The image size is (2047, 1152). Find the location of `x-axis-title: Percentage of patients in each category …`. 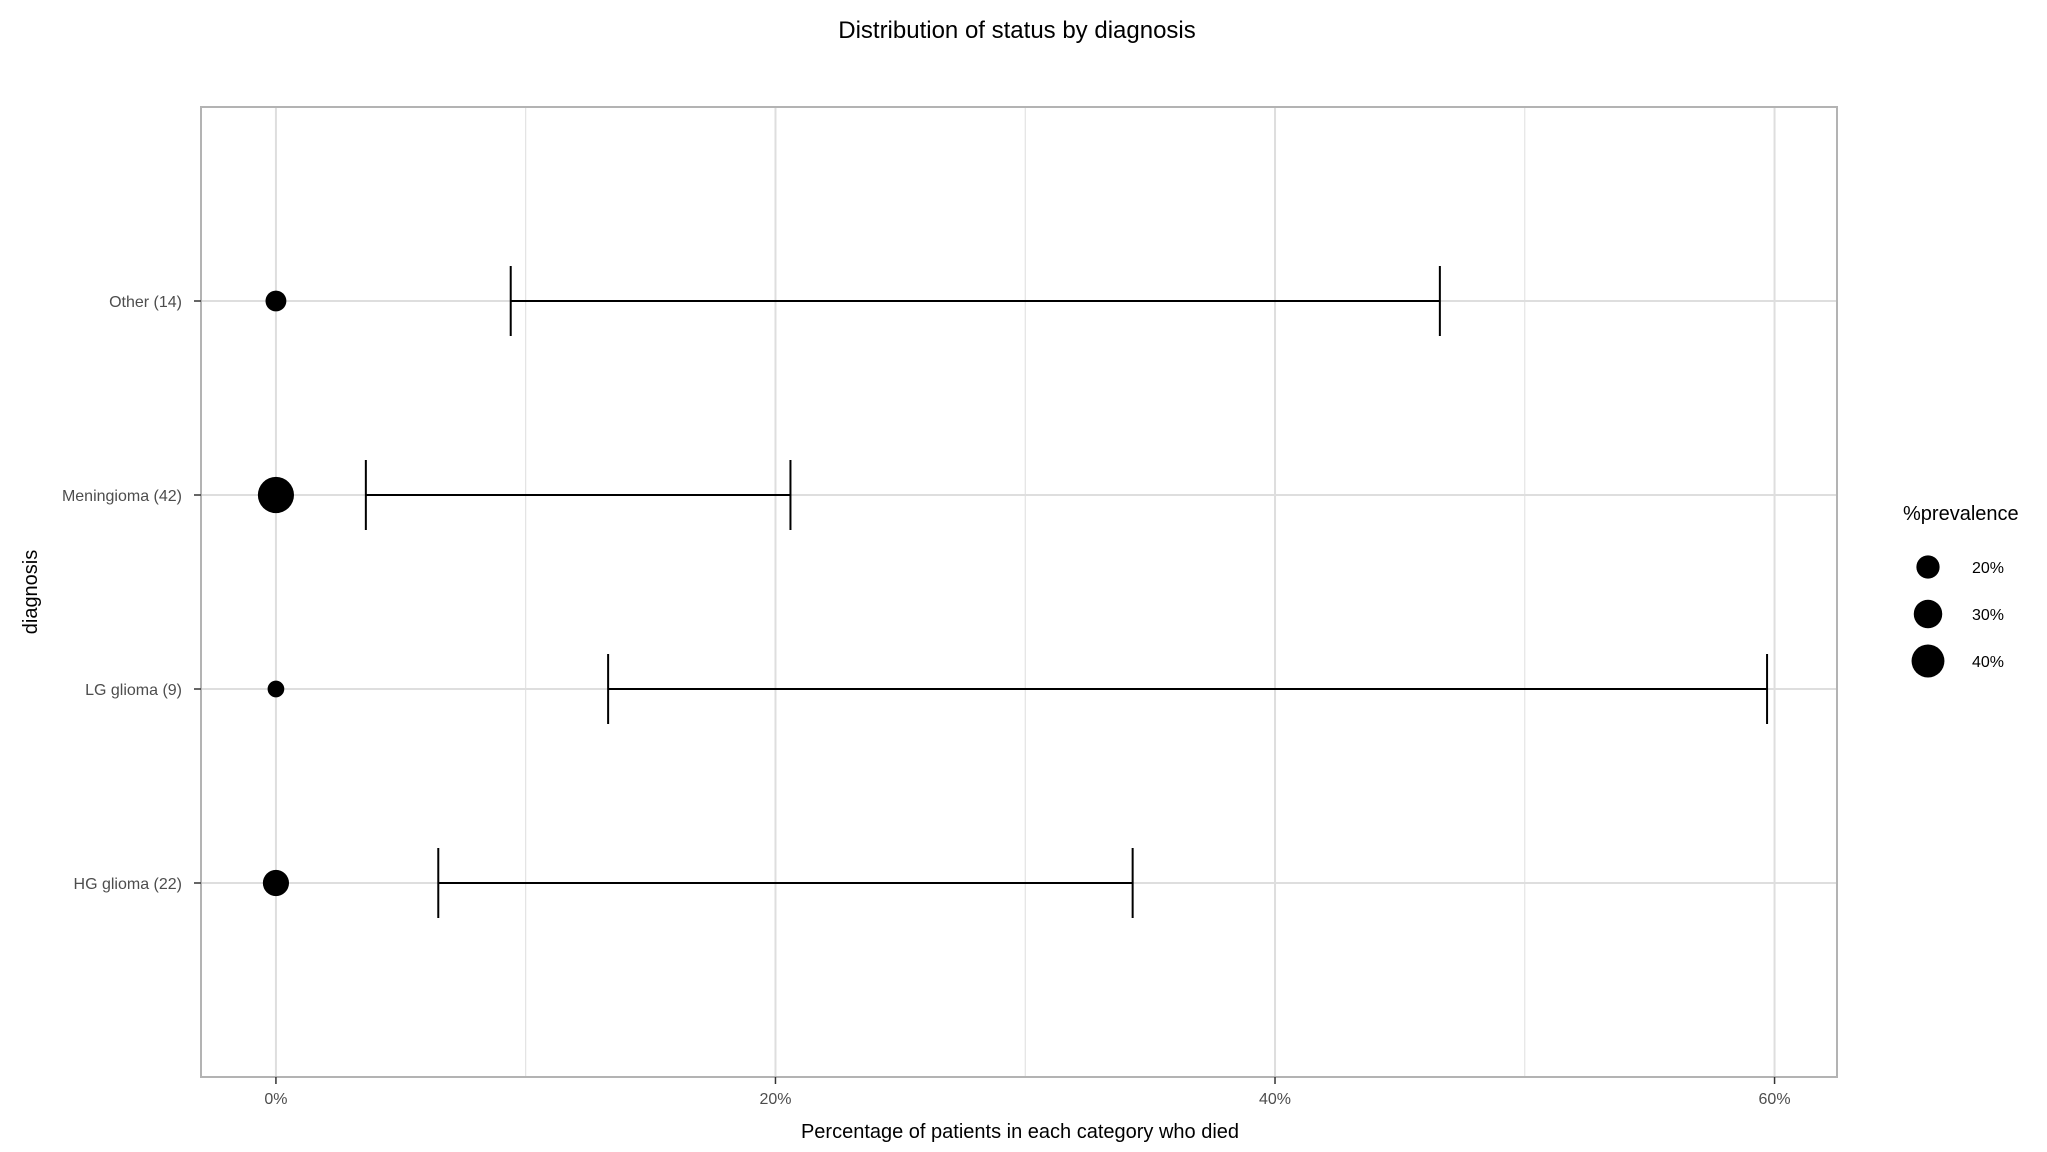

x-axis-title: Percentage of patients in each category … is located at coordinates (1020, 1132).